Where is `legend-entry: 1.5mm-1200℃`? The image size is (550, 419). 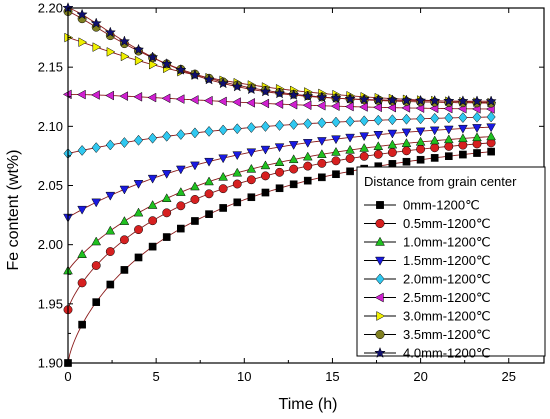
legend-entry: 1.5mm-1200℃ is located at coordinates (427, 260).